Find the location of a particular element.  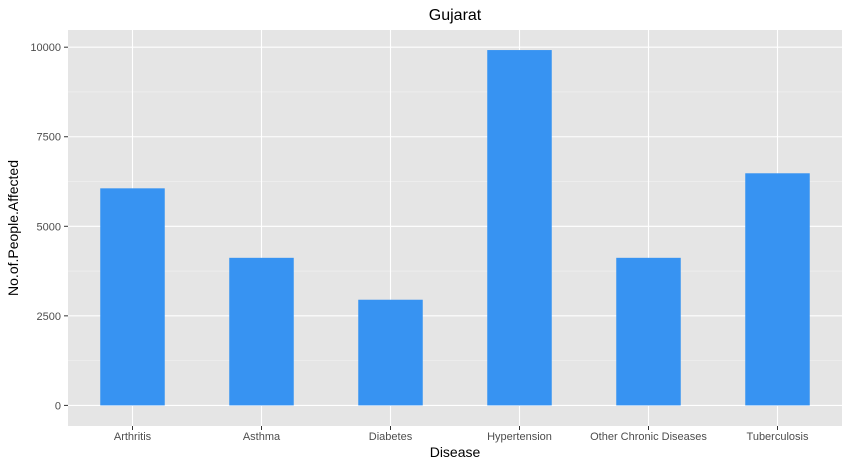

bar-hypertension is located at coordinates (519, 228).